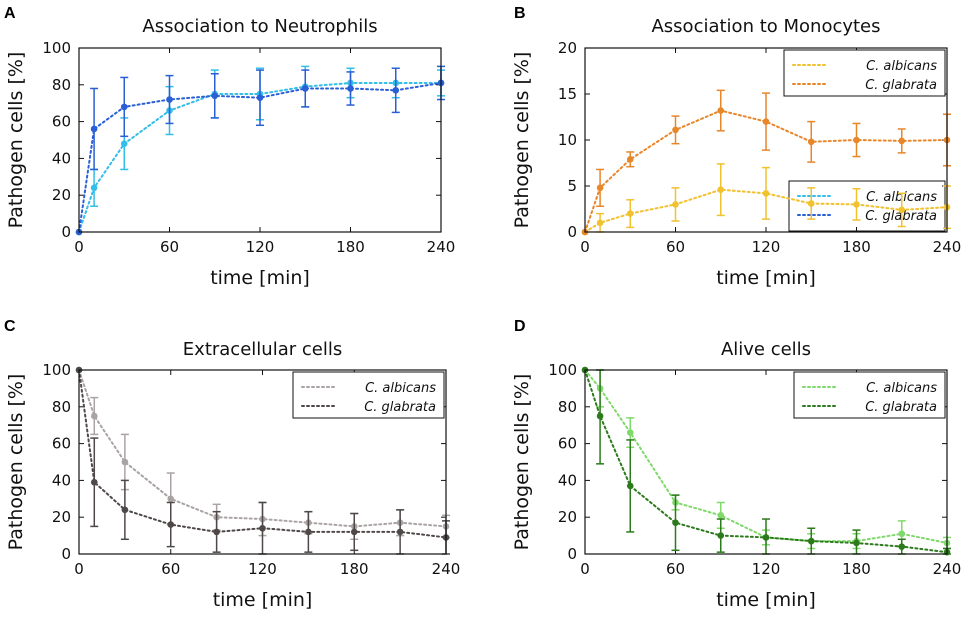 The image size is (965, 617). What do you see at coordinates (520, 13) in the screenshot?
I see `panel-letter: B` at bounding box center [520, 13].